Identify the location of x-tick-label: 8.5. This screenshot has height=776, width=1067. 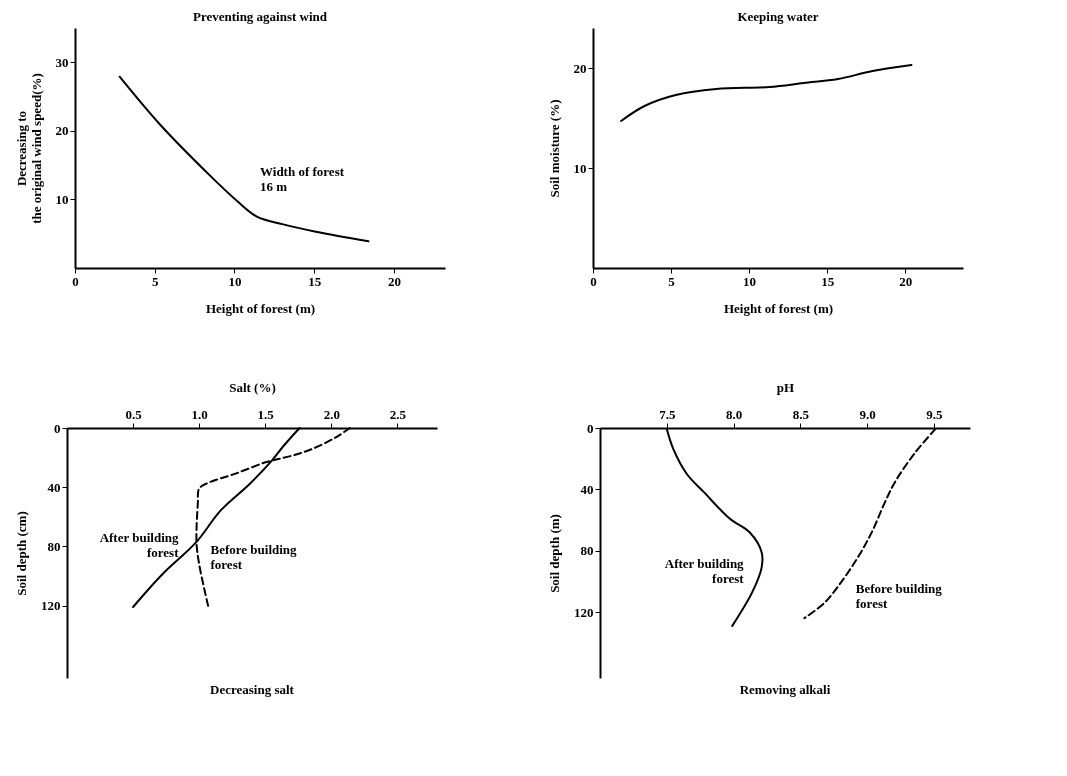
(801, 414).